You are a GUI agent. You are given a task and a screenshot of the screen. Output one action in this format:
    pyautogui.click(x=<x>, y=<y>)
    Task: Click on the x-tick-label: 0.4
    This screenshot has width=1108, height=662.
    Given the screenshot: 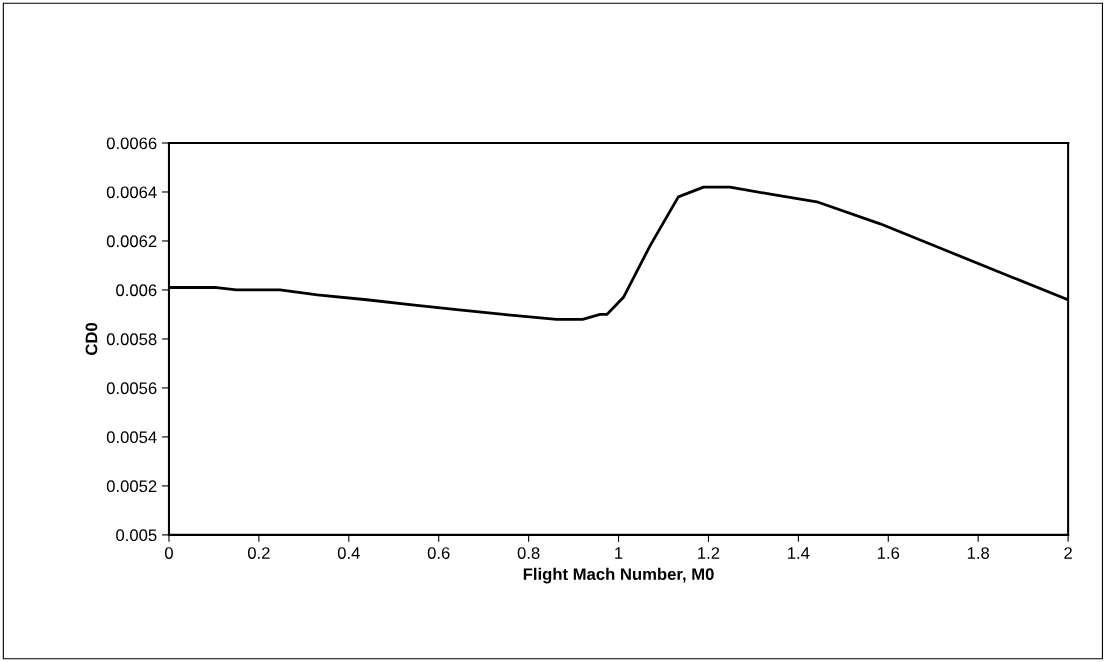 What is the action you would take?
    pyautogui.click(x=348, y=553)
    